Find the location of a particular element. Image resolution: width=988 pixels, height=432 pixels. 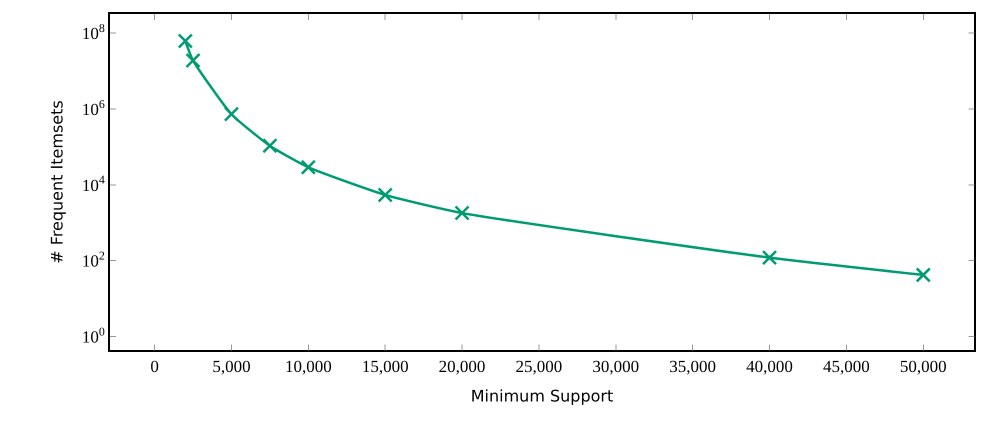

y-tick-label: 10$^{8}$ is located at coordinates (93, 32).